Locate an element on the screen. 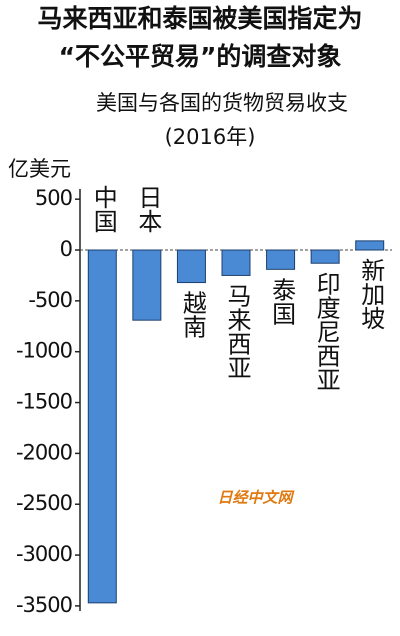  category-label: 印度尼西亚 is located at coordinates (326, 331).